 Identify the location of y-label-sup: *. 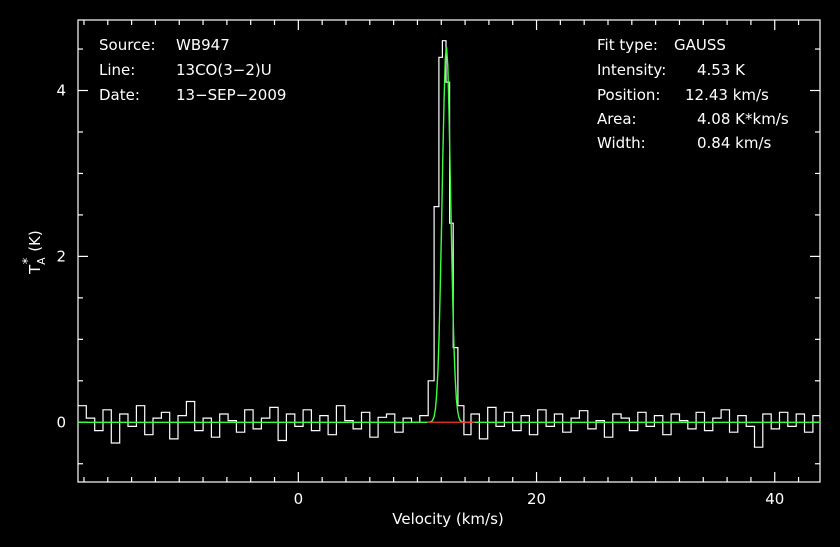
(28, 260).